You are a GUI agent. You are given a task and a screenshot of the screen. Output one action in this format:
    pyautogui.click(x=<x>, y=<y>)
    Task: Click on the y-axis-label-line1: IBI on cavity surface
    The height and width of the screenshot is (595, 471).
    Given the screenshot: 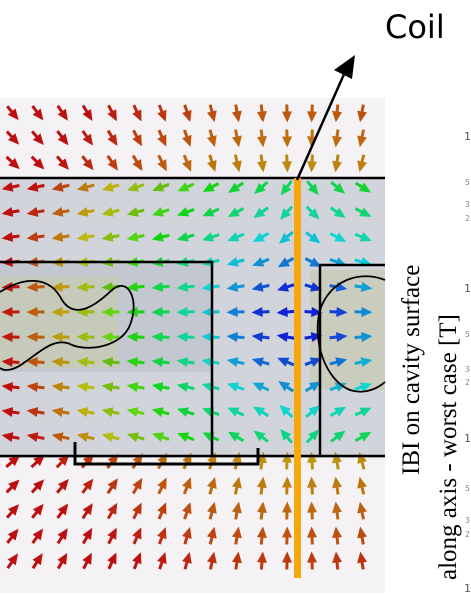 What is the action you would take?
    pyautogui.click(x=412, y=370)
    